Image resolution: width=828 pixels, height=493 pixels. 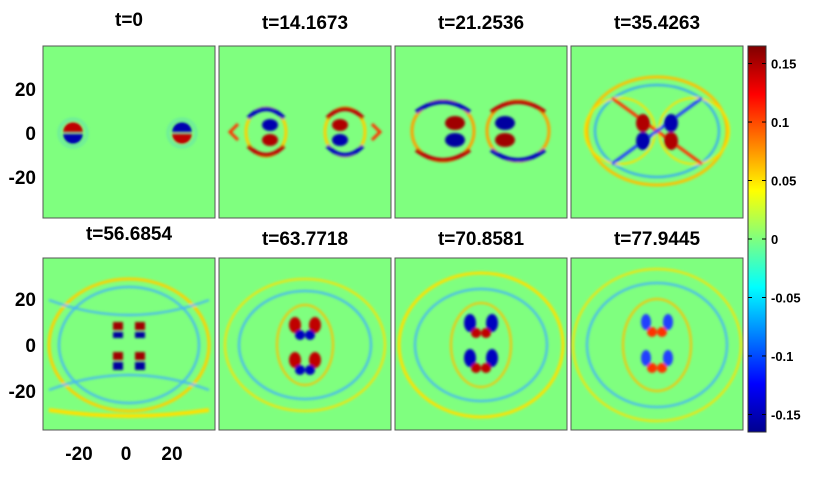 I want to click on panel-6: t=63.7718, so click(x=305, y=330).